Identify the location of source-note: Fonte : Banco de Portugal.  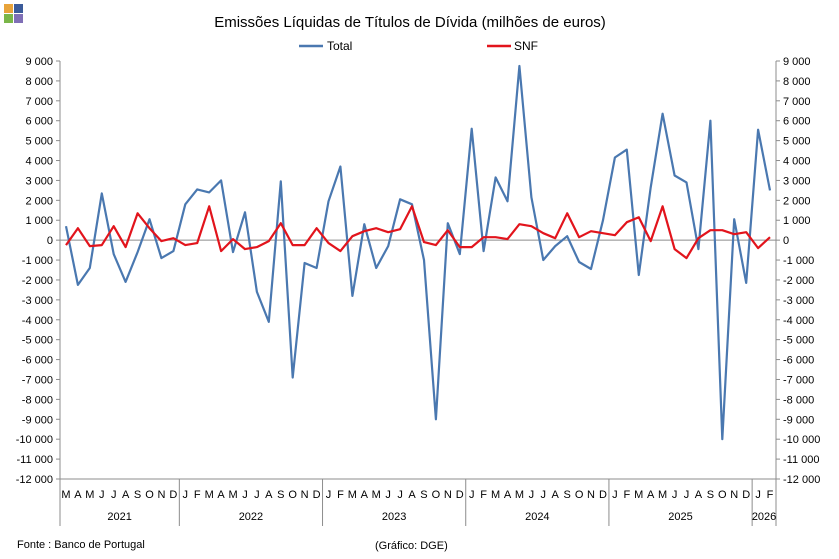
(81, 545).